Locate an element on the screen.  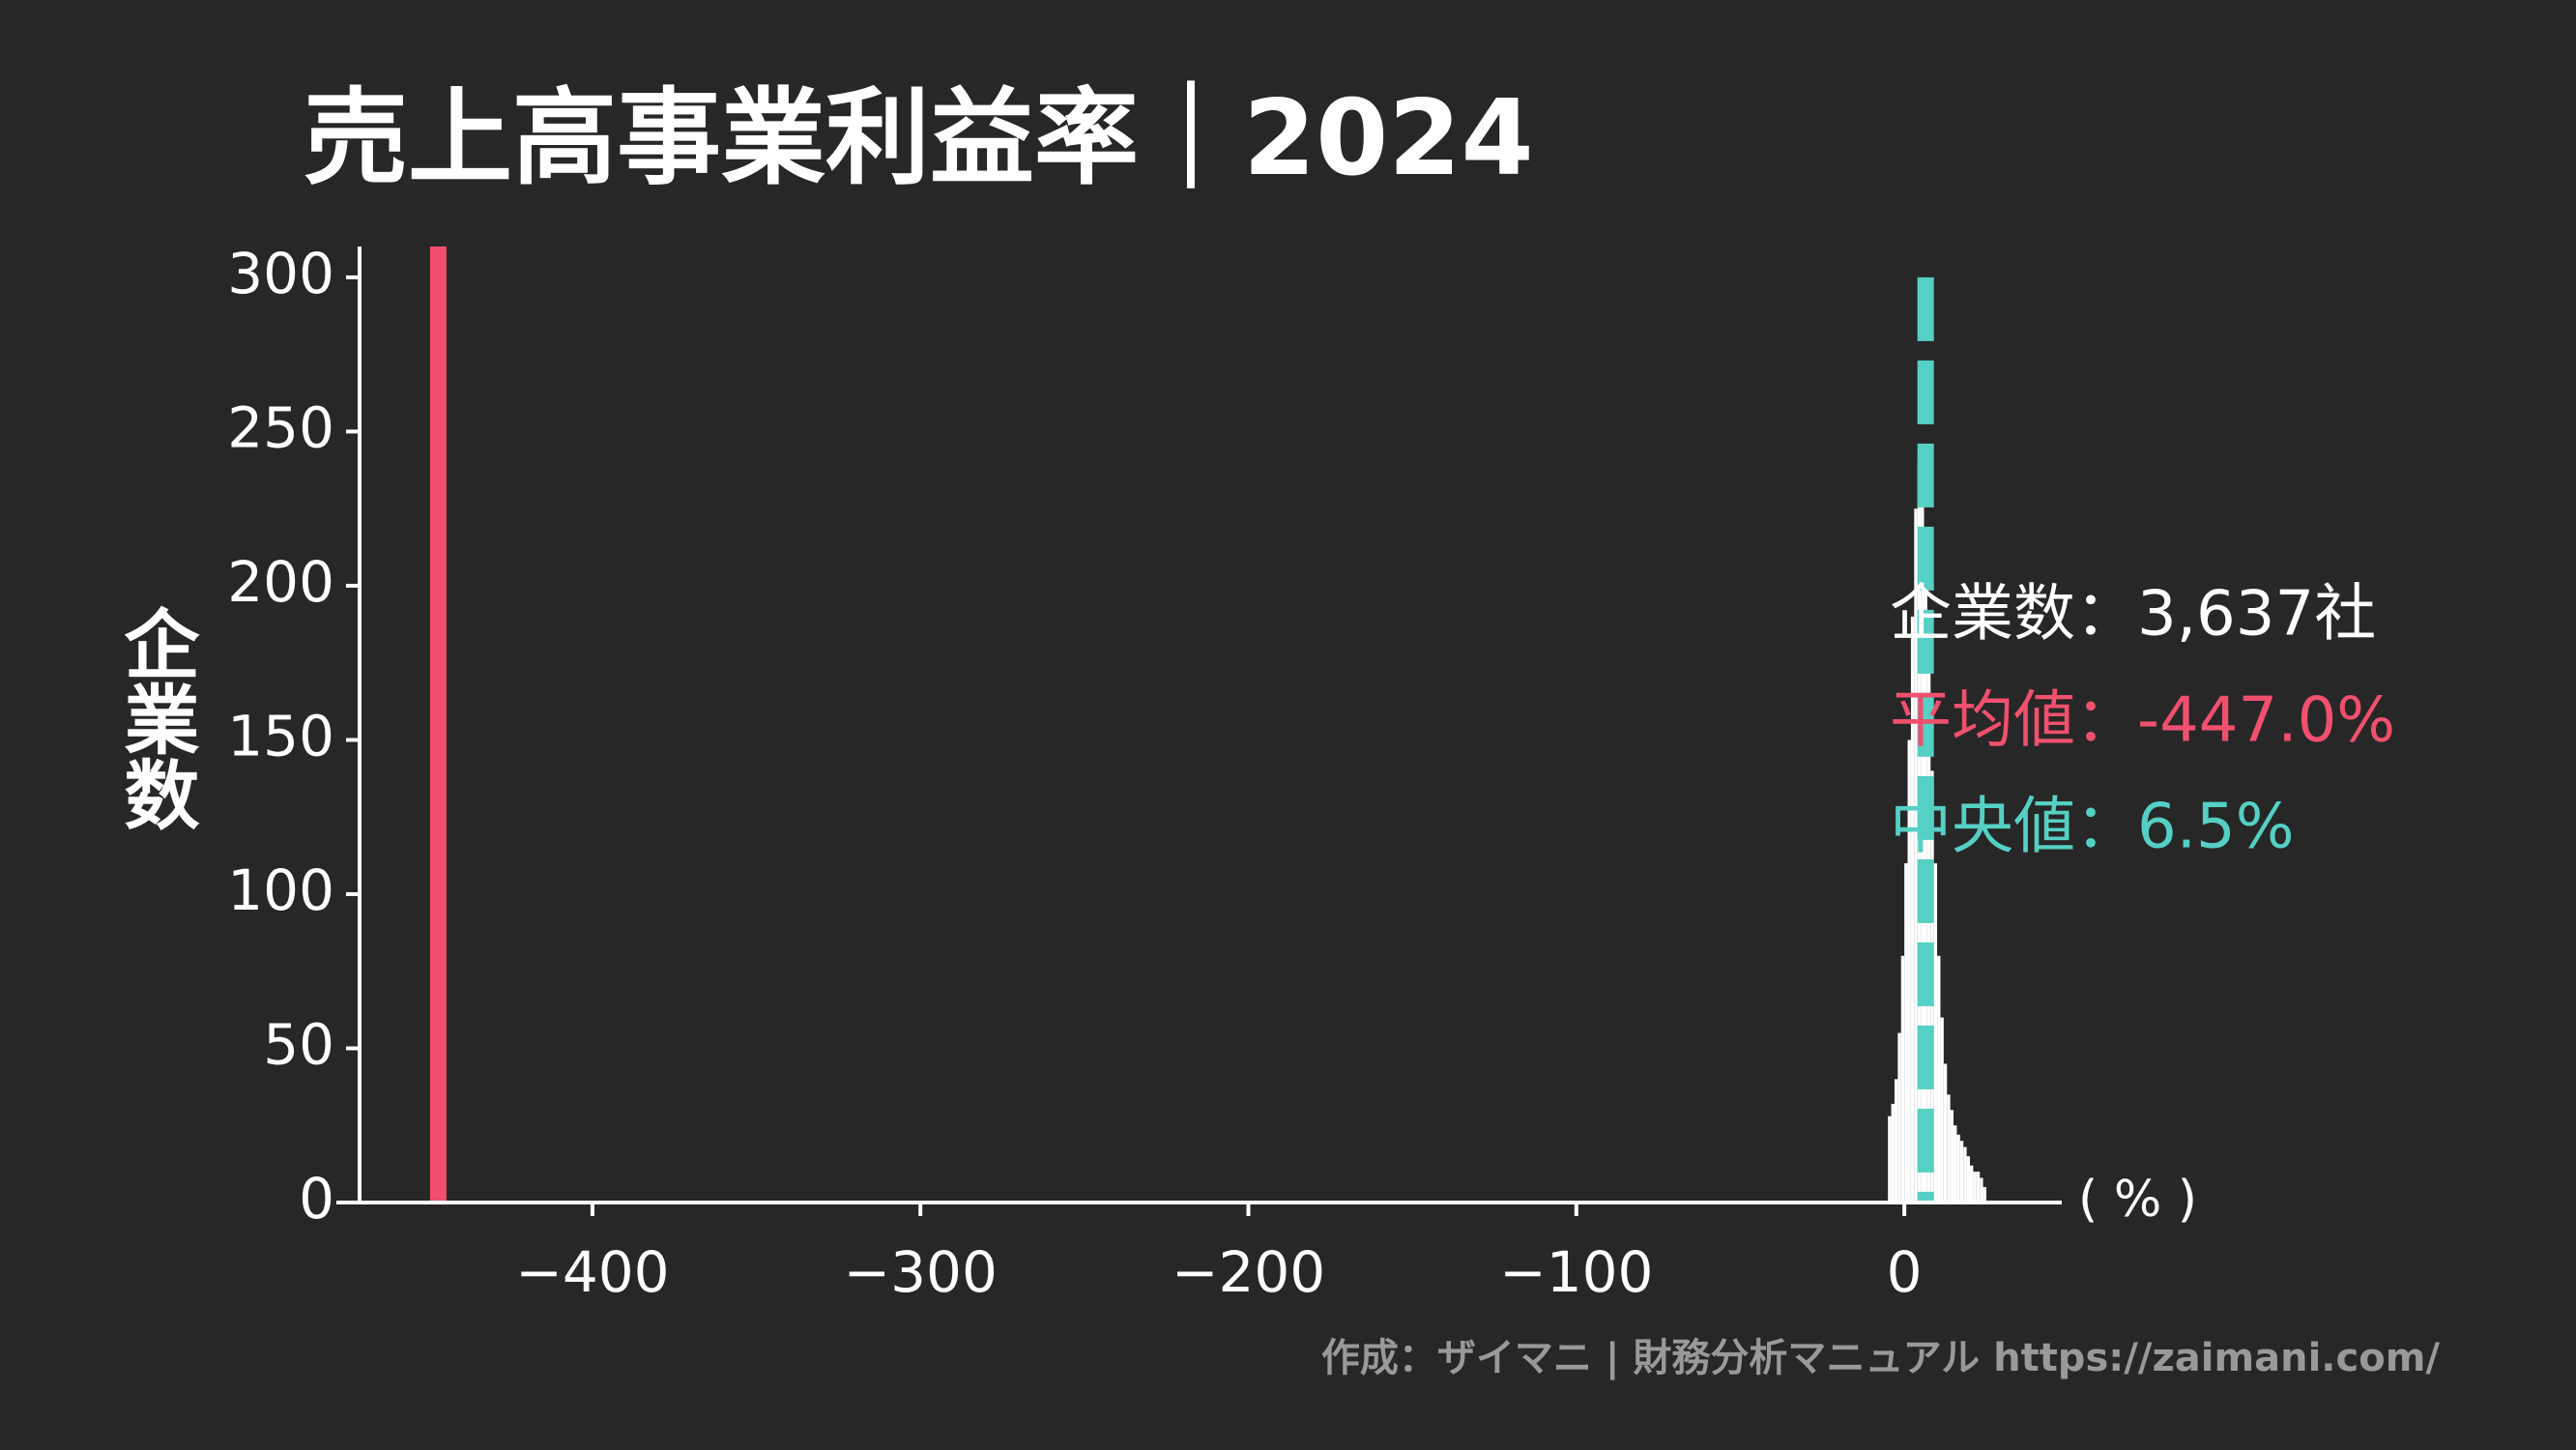
y-tick-label: 250 is located at coordinates (280, 428).